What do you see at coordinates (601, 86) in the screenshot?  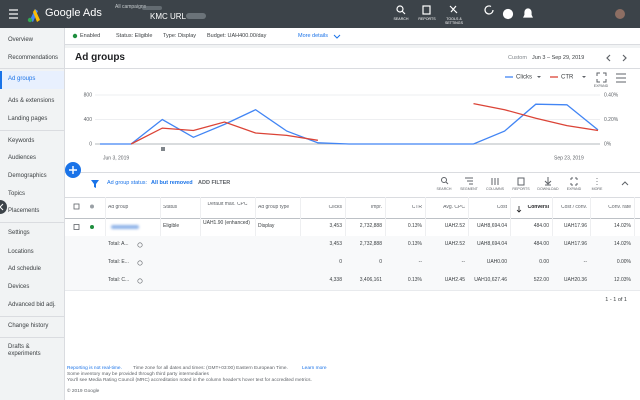 I see `expand-label: EXPAND` at bounding box center [601, 86].